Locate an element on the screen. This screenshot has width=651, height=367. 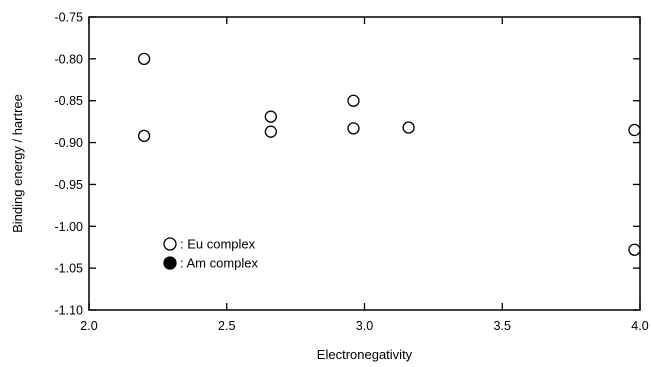
y-tick-label: -0.80 is located at coordinates (69, 59).